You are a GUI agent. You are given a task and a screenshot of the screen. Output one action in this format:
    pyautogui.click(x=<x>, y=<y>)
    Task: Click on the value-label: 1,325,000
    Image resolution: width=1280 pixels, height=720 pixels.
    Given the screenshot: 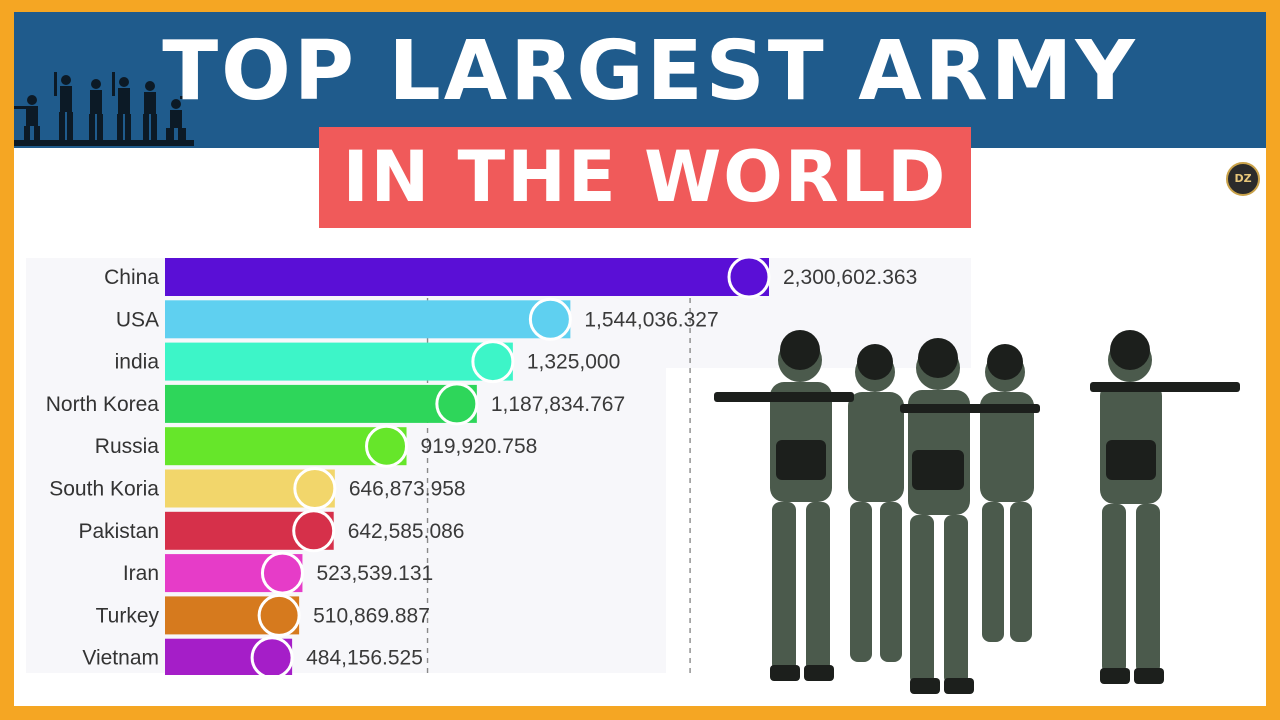 What is the action you would take?
    pyautogui.click(x=573, y=362)
    